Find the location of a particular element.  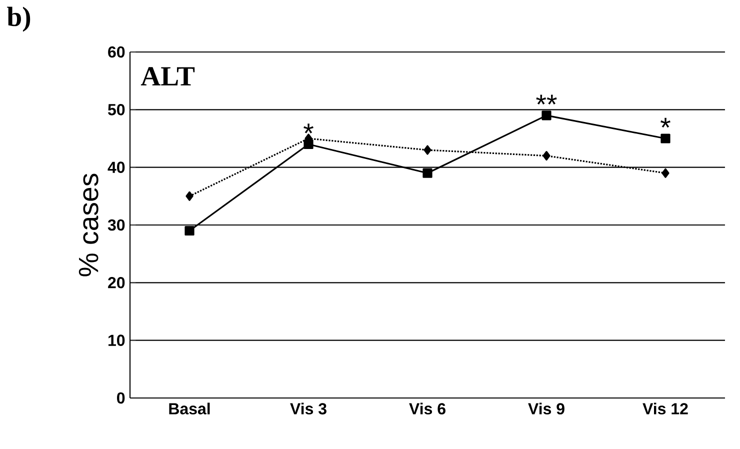

x-tick-label: Vis 3 is located at coordinates (308, 408).